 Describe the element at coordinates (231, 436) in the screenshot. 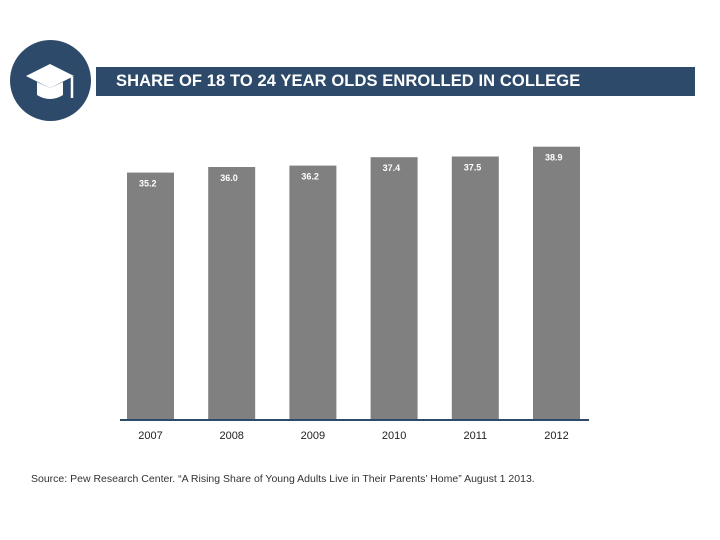

I see `x-tick-label-2008: 2008` at that location.